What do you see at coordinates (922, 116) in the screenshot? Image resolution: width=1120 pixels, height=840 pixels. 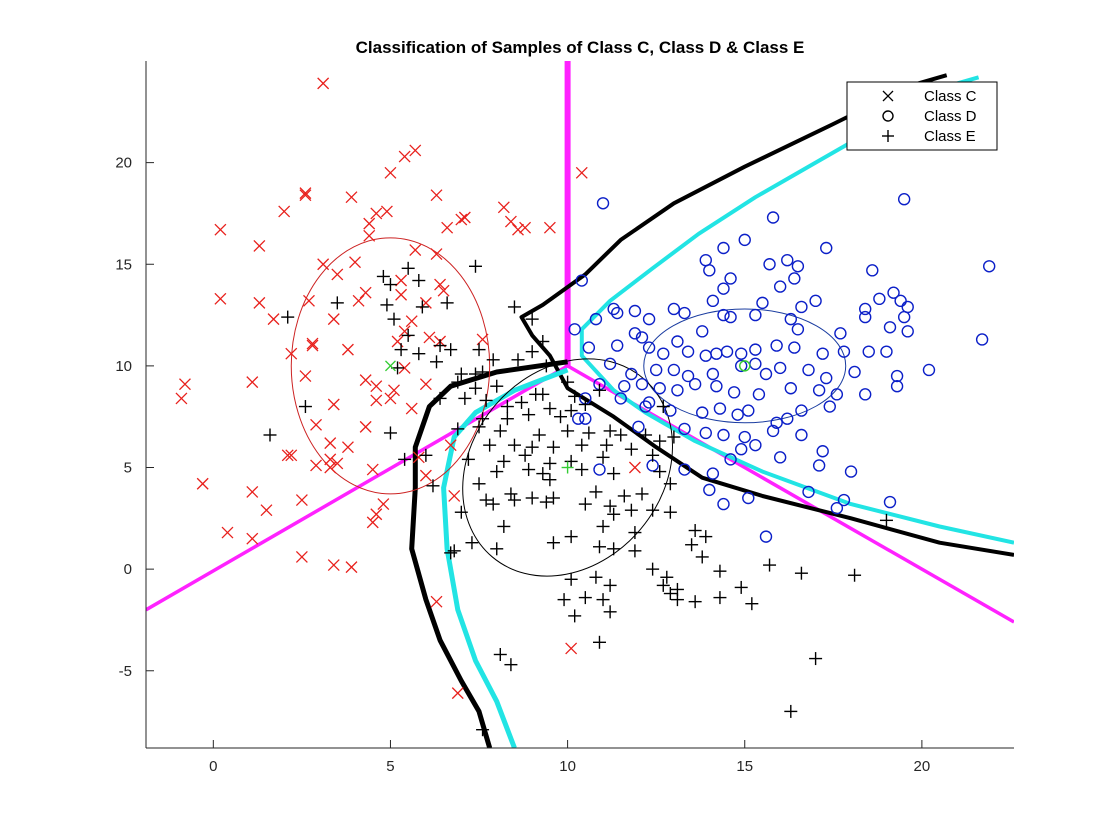 I see `legend-box` at bounding box center [922, 116].